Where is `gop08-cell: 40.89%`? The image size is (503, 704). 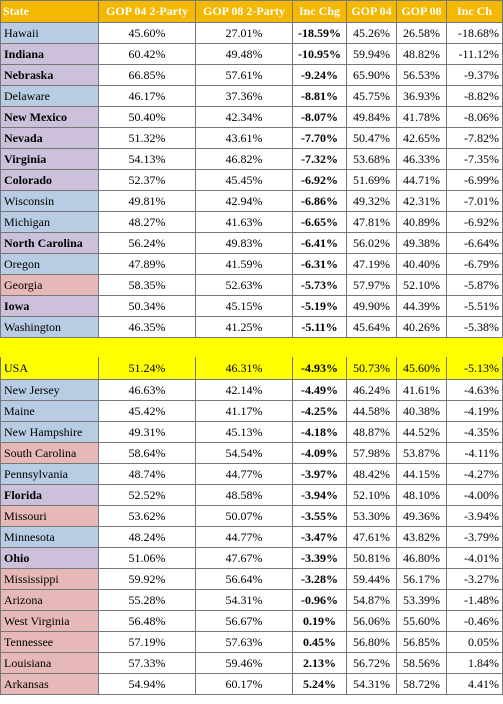 gop08-cell: 40.89% is located at coordinates (421, 222).